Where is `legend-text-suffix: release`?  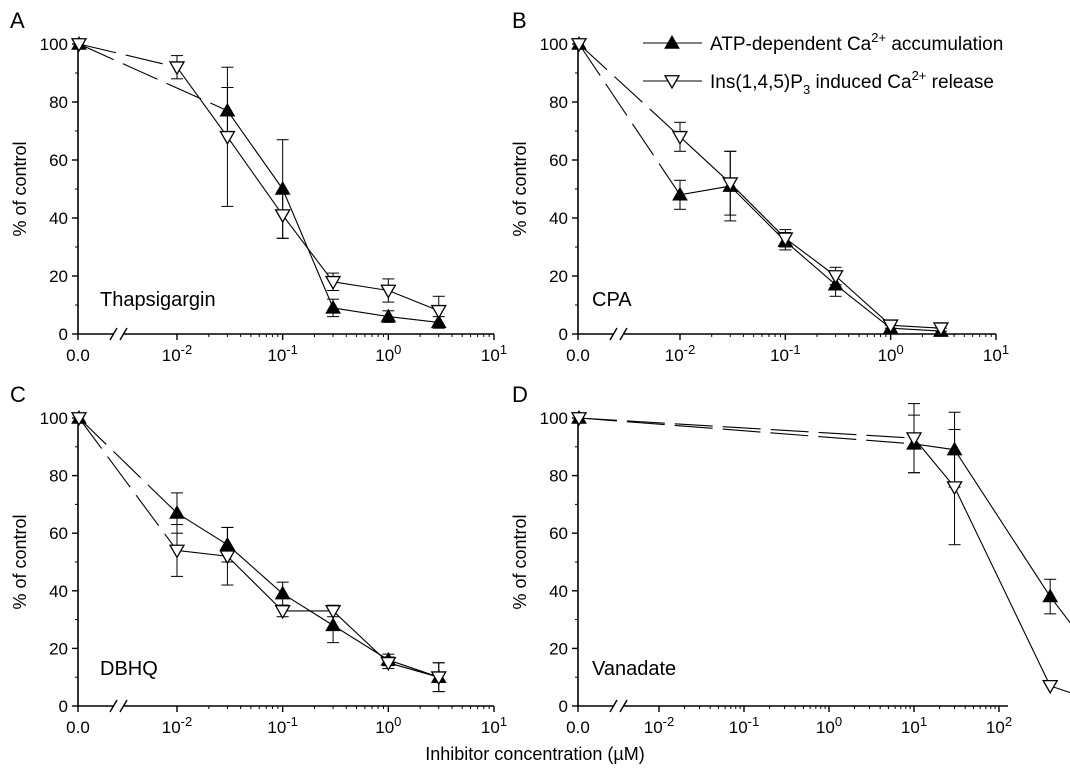
legend-text-suffix: release is located at coordinates (960, 82).